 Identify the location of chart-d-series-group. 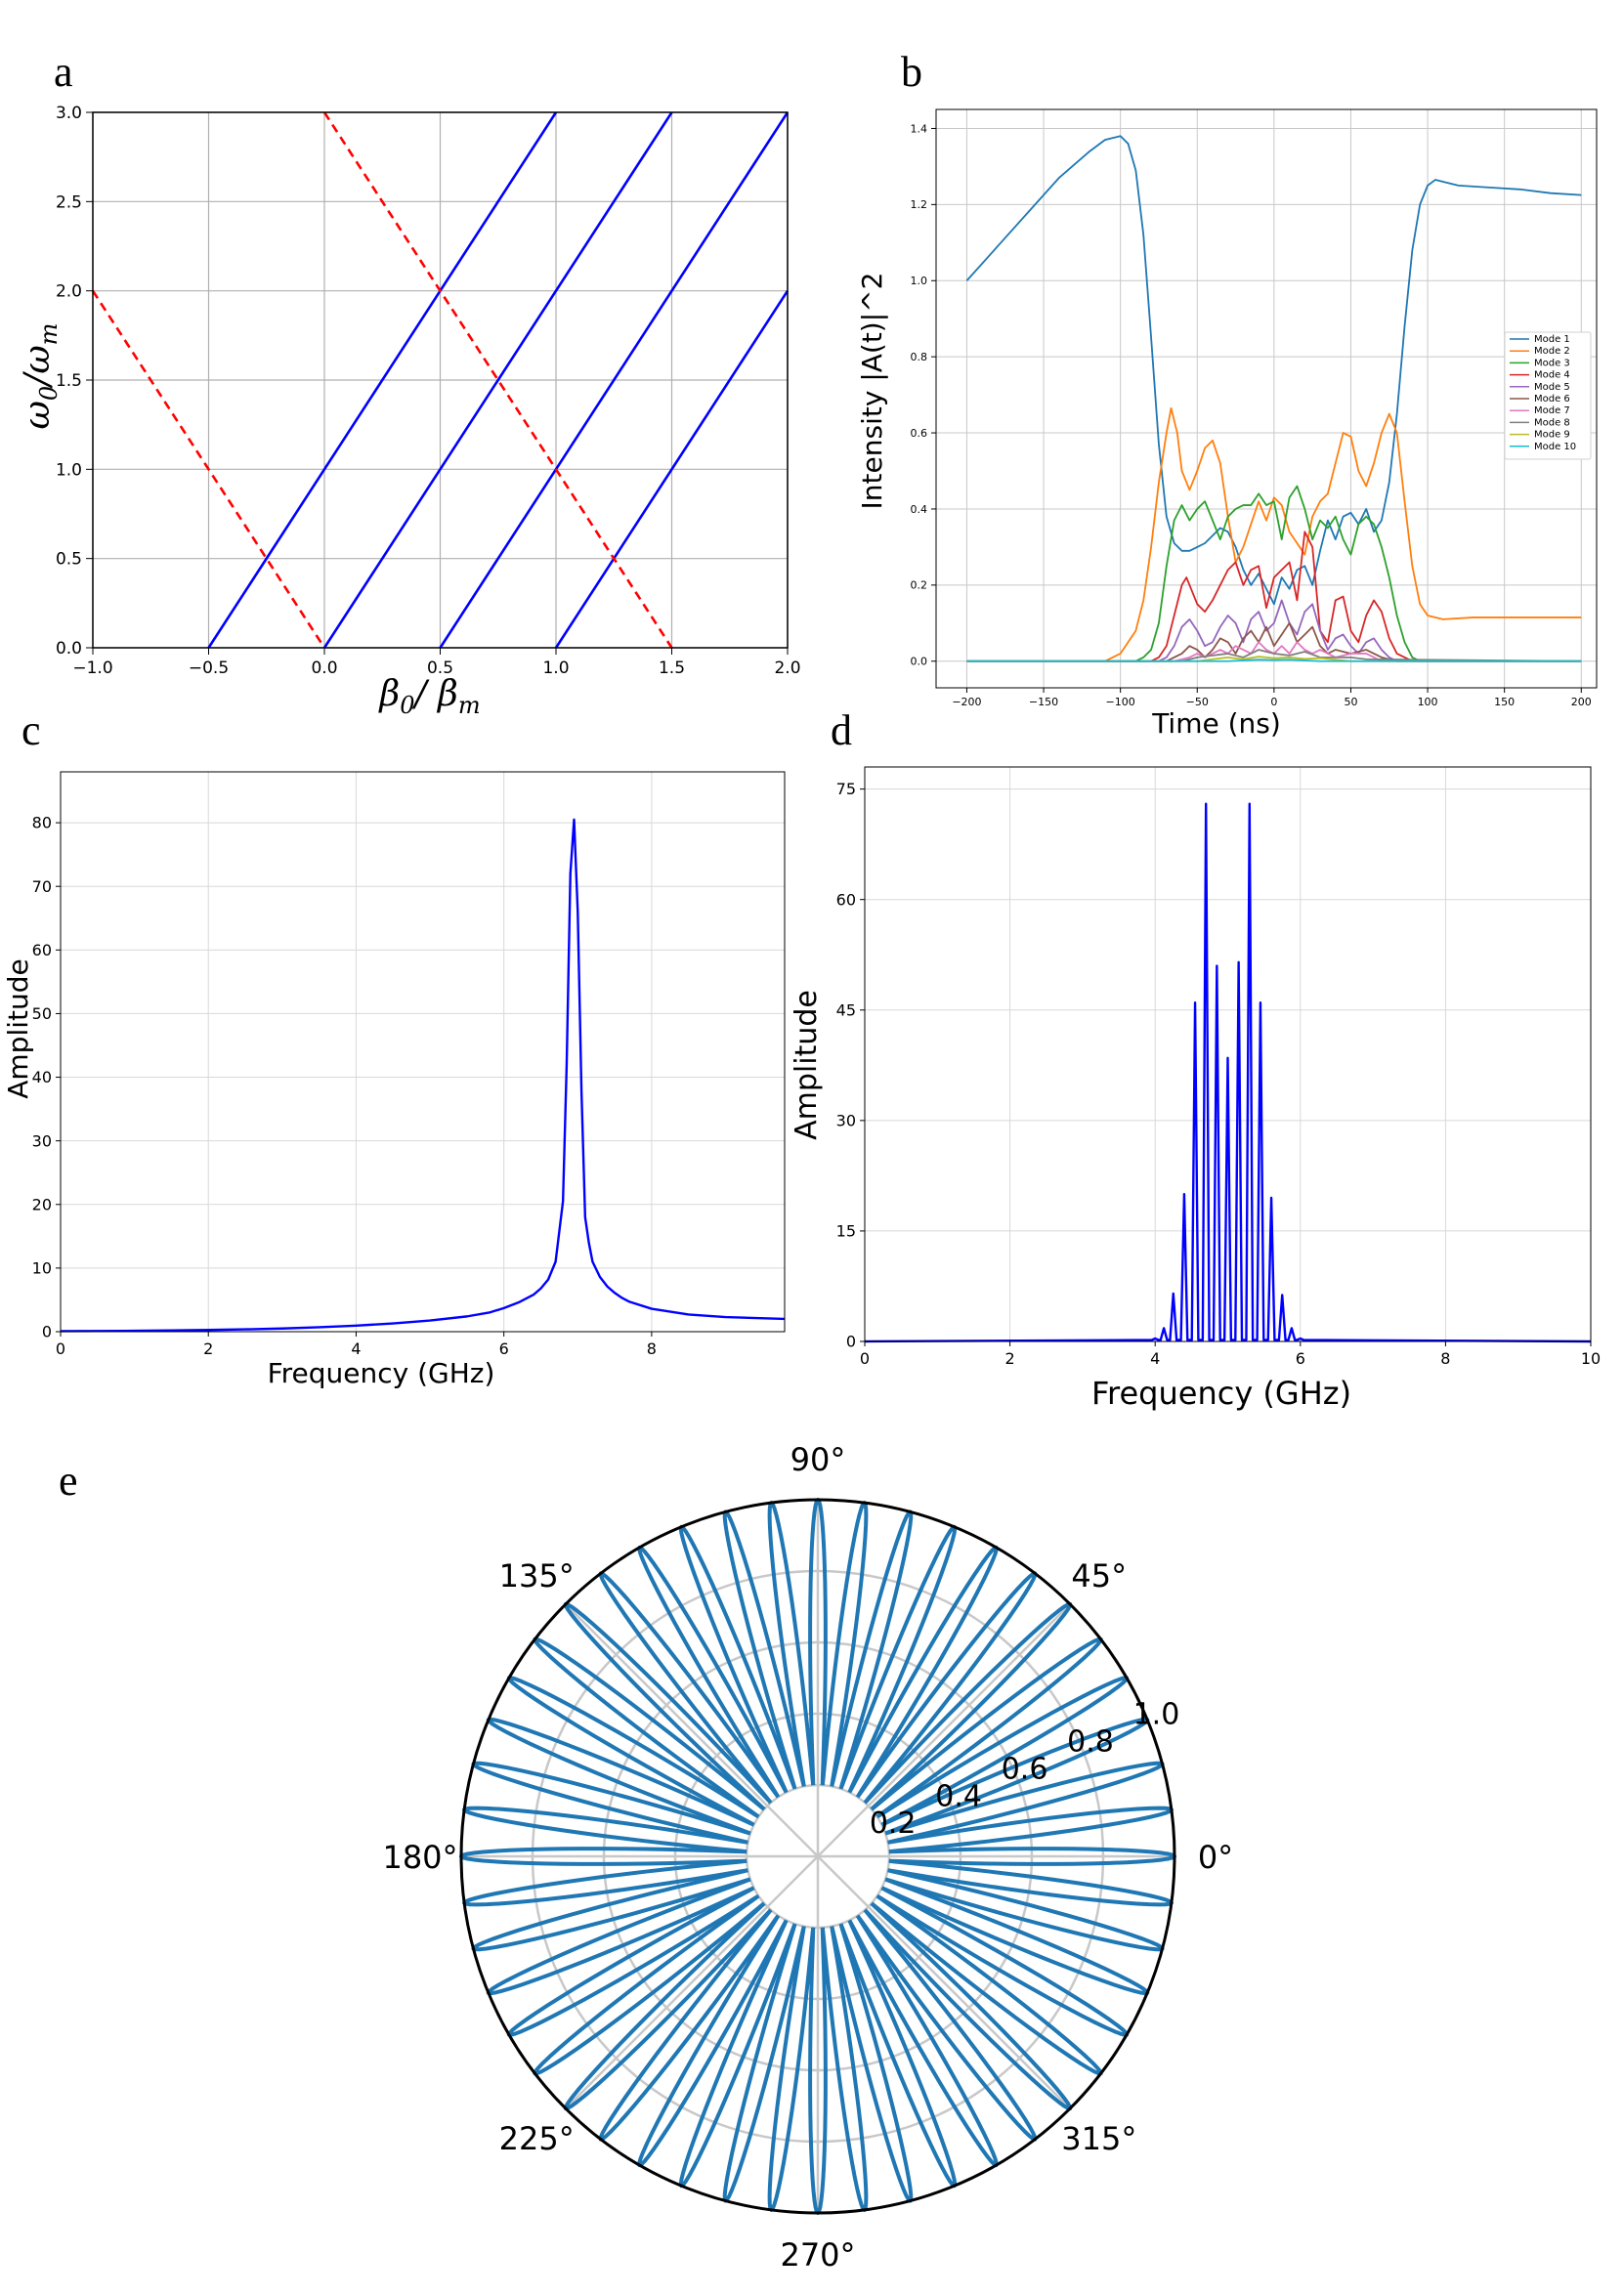
(1228, 1073).